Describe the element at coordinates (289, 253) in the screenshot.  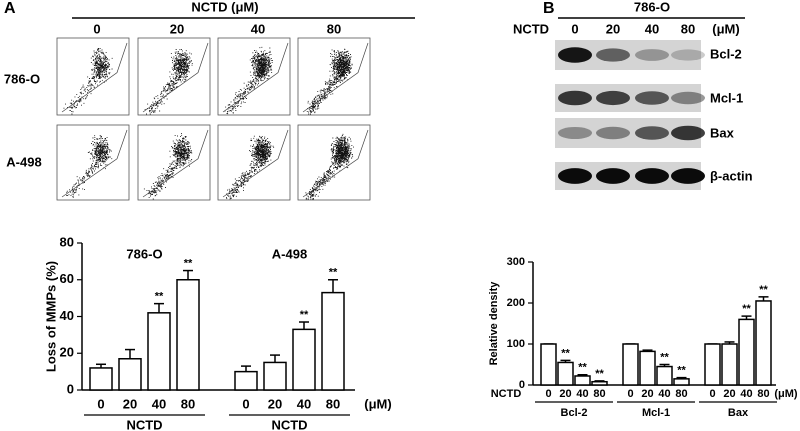
I see `group-title: A-498` at that location.